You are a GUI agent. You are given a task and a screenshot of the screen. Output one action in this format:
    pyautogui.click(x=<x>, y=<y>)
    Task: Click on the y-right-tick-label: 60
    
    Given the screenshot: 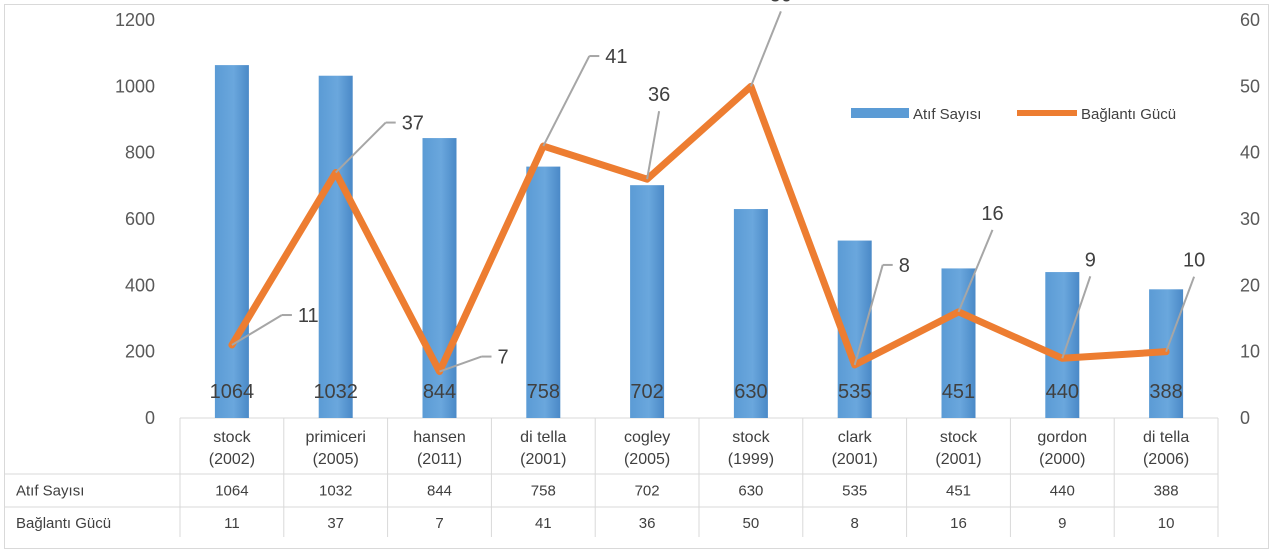 What is the action you would take?
    pyautogui.click(x=1250, y=20)
    